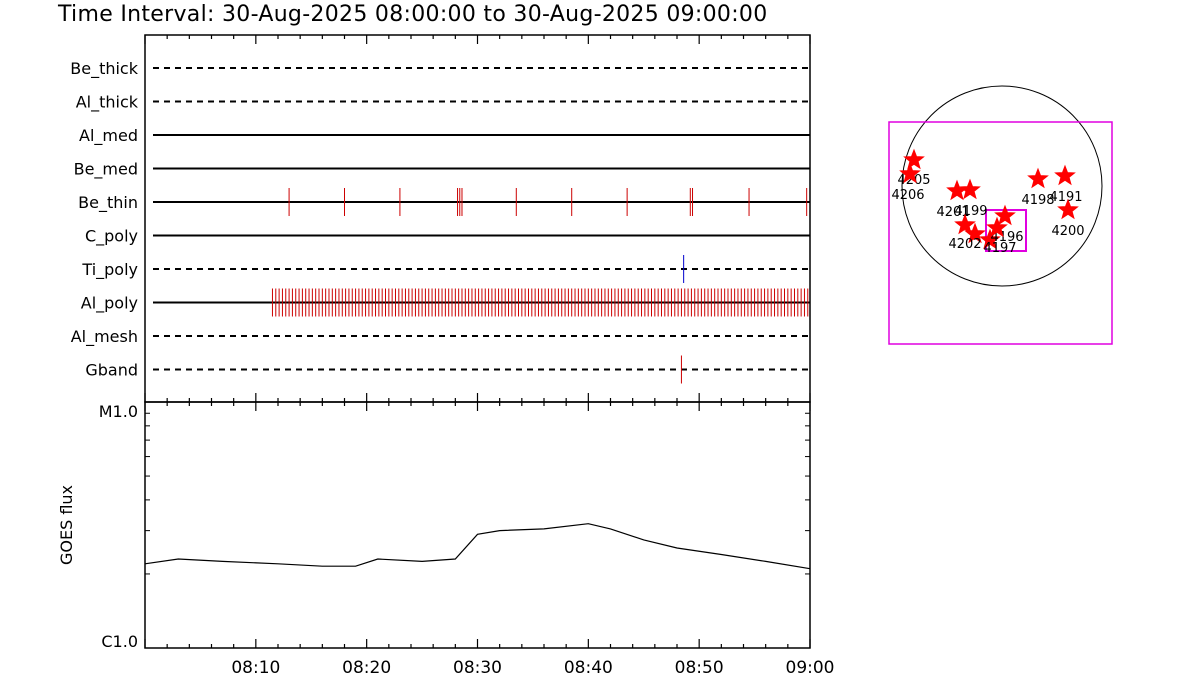 This screenshot has width=1200, height=700. What do you see at coordinates (109, 304) in the screenshot?
I see `channel-label: Al_poly` at bounding box center [109, 304].